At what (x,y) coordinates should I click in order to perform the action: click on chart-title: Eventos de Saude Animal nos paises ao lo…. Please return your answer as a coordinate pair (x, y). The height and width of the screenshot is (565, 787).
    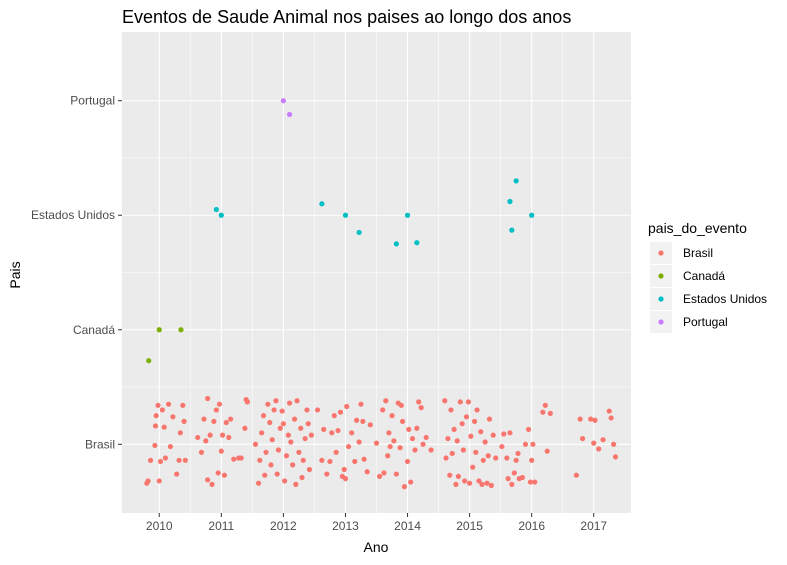
    Looking at the image, I should click on (346, 17).